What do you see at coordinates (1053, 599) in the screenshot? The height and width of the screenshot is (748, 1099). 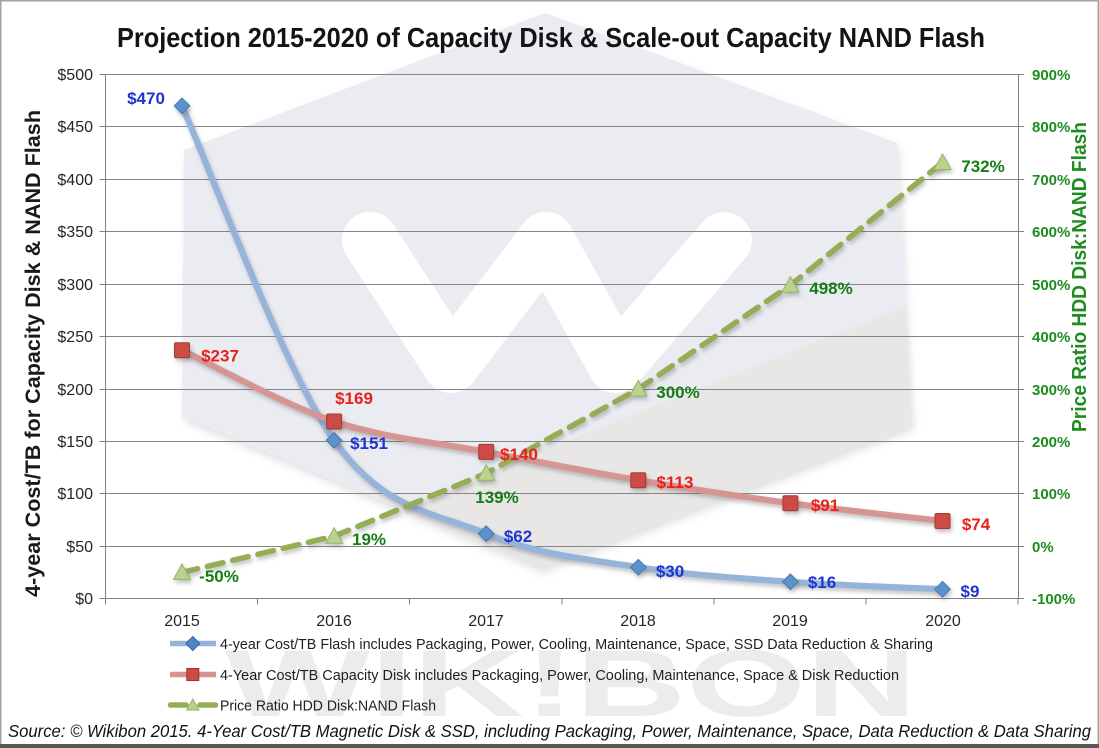 I see `svg-text: -100%` at bounding box center [1053, 599].